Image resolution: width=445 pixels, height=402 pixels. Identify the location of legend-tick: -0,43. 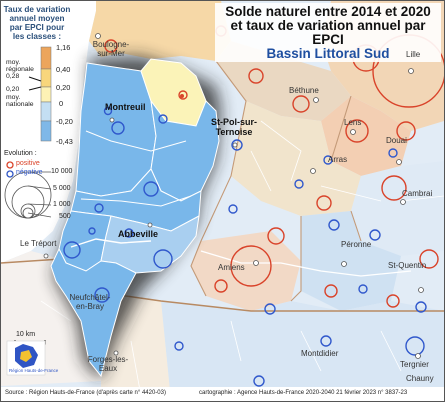
(64, 141).